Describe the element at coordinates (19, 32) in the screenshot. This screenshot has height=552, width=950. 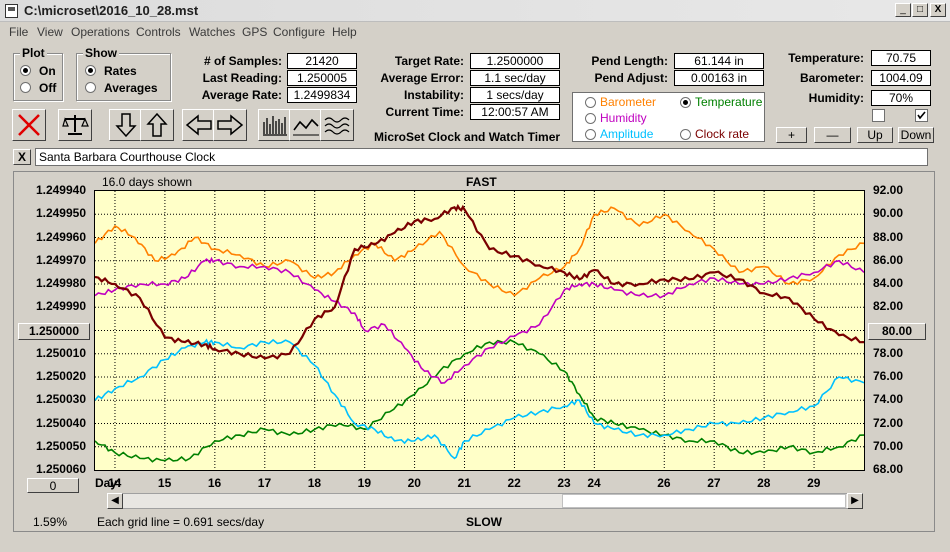
I see `menu-file: File` at that location.